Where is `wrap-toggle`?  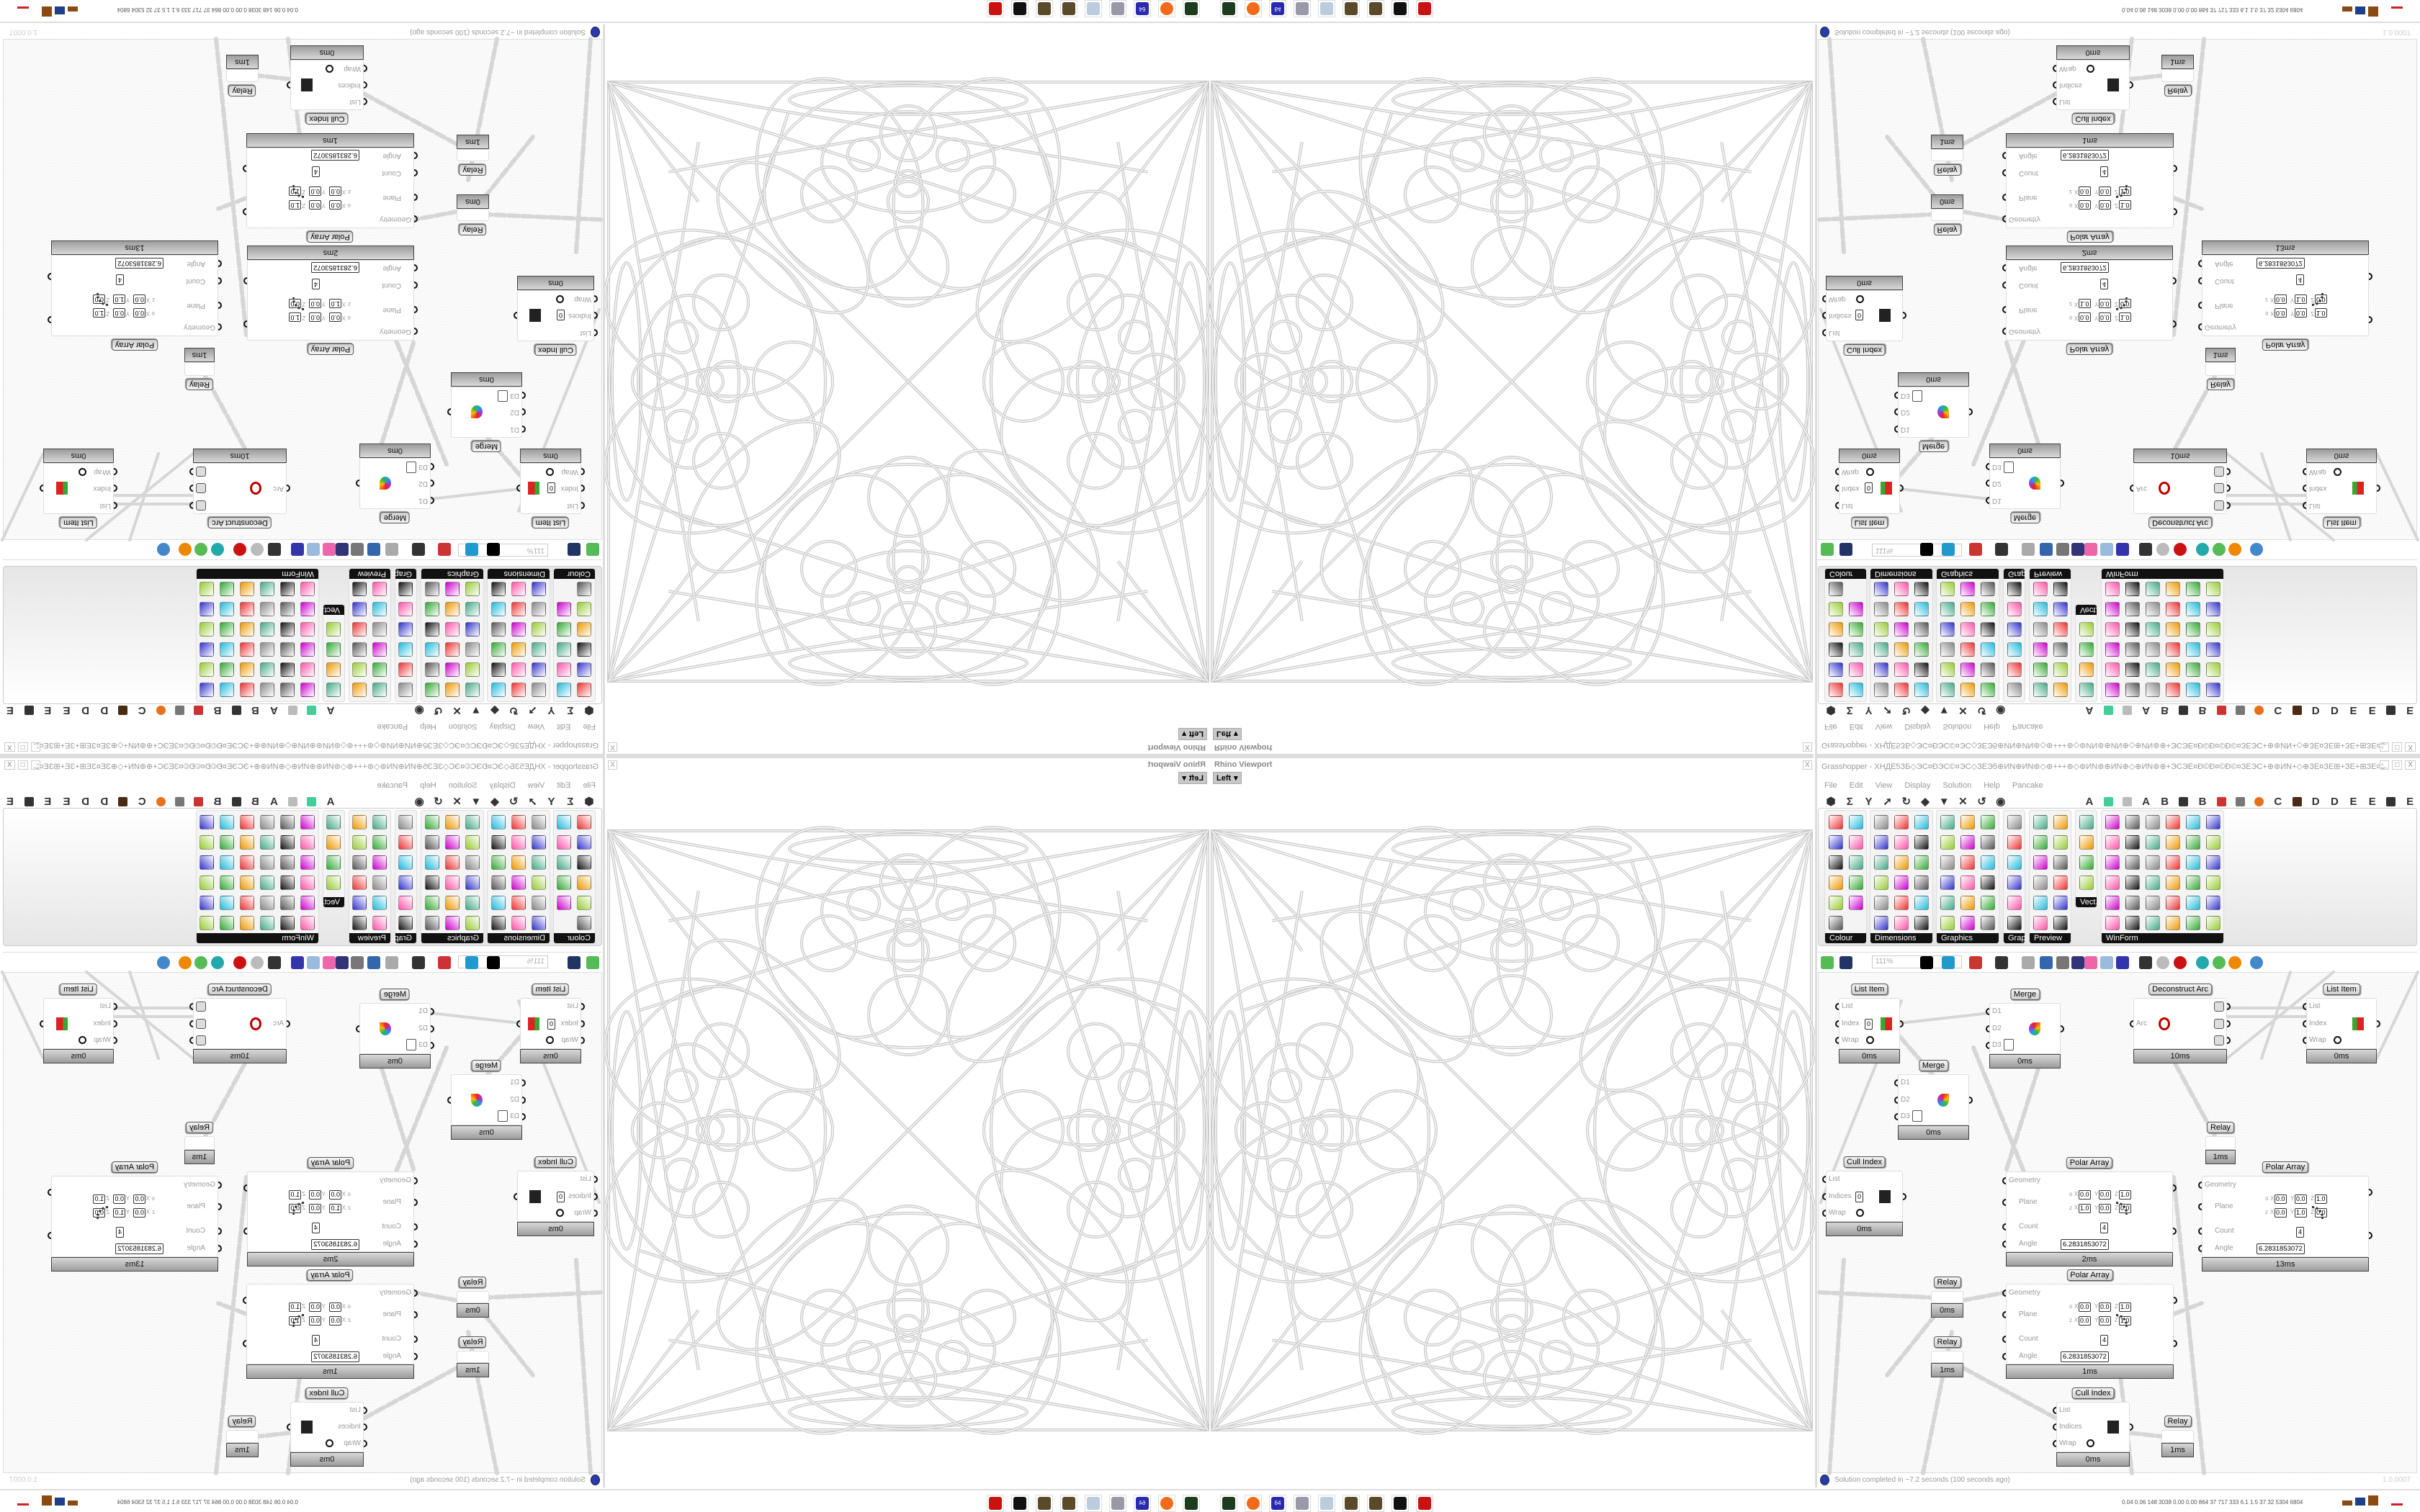
wrap-toggle is located at coordinates (2090, 68).